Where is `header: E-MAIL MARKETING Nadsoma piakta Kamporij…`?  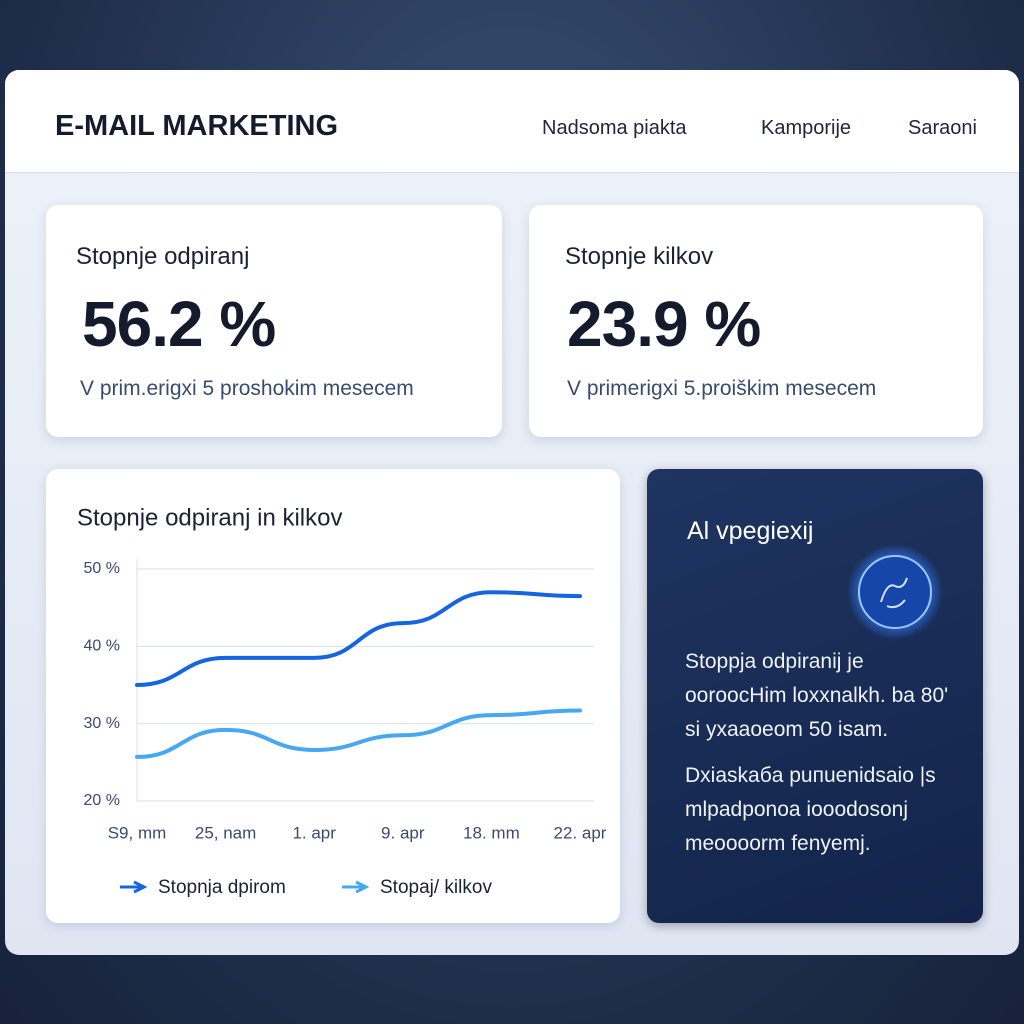 header: E-MAIL MARKETING Nadsoma piakta Kamporij… is located at coordinates (512, 121).